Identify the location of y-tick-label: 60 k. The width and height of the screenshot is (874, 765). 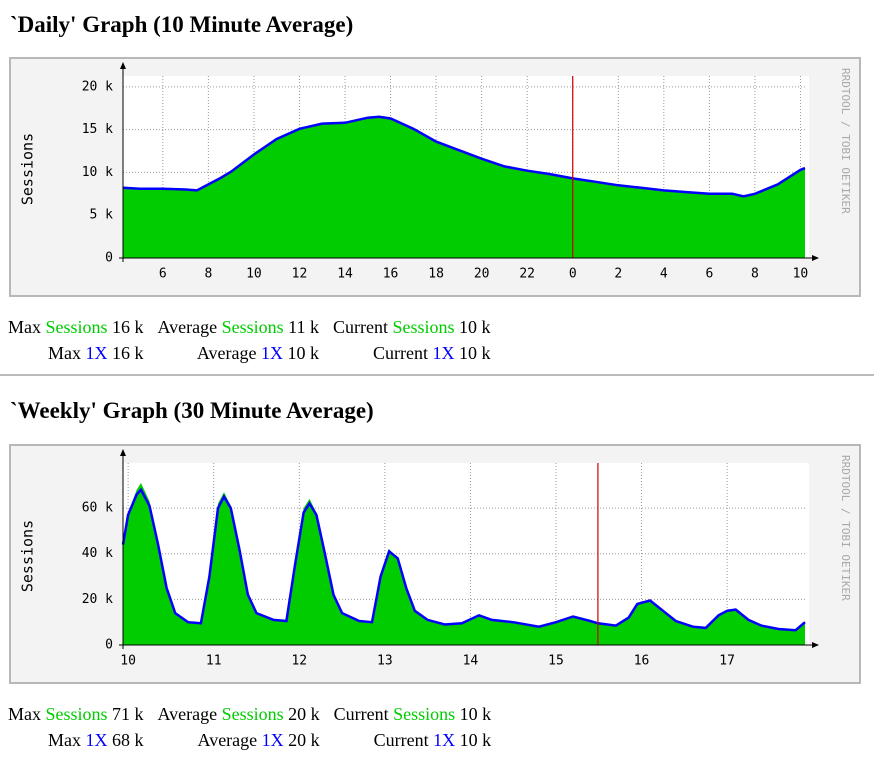
(97, 508).